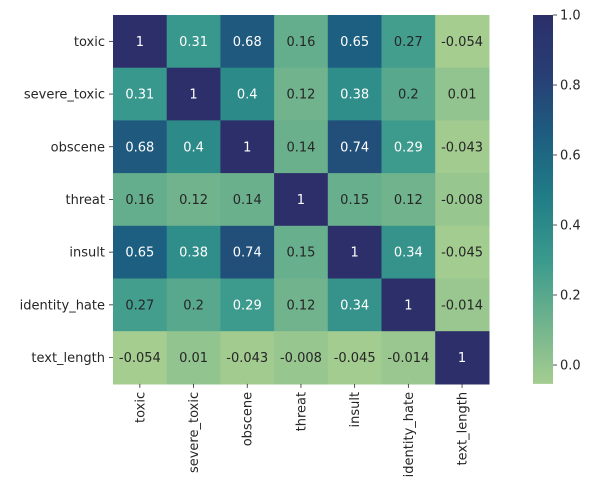  What do you see at coordinates (570, 226) in the screenshot?
I see `colorbar-tick-label: 0.4` at bounding box center [570, 226].